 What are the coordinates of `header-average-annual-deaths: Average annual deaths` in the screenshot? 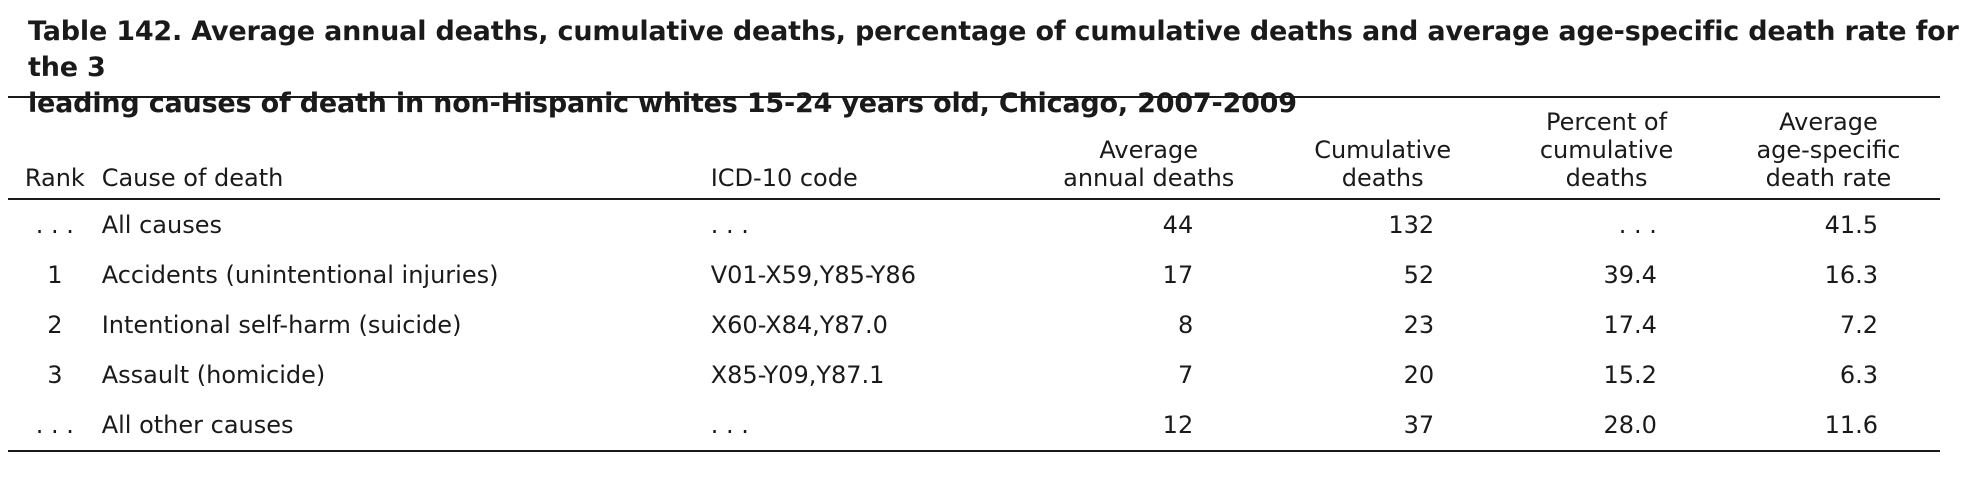 It's located at (1149, 164).